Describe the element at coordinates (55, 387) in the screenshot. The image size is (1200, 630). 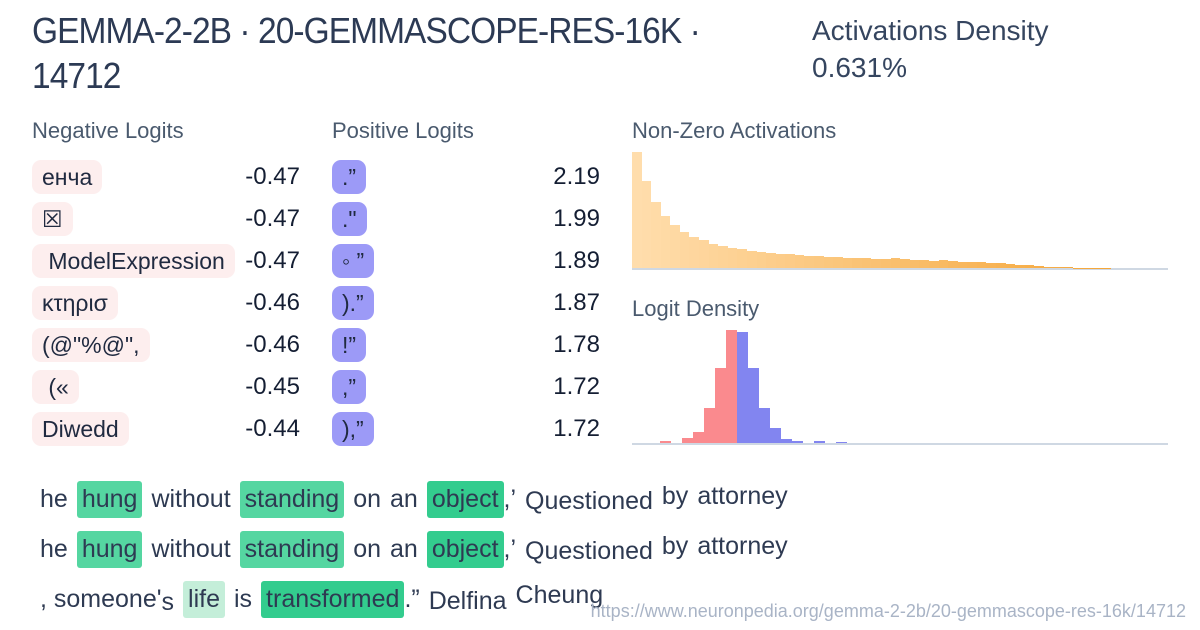
I see `neg-token-chip: («` at that location.